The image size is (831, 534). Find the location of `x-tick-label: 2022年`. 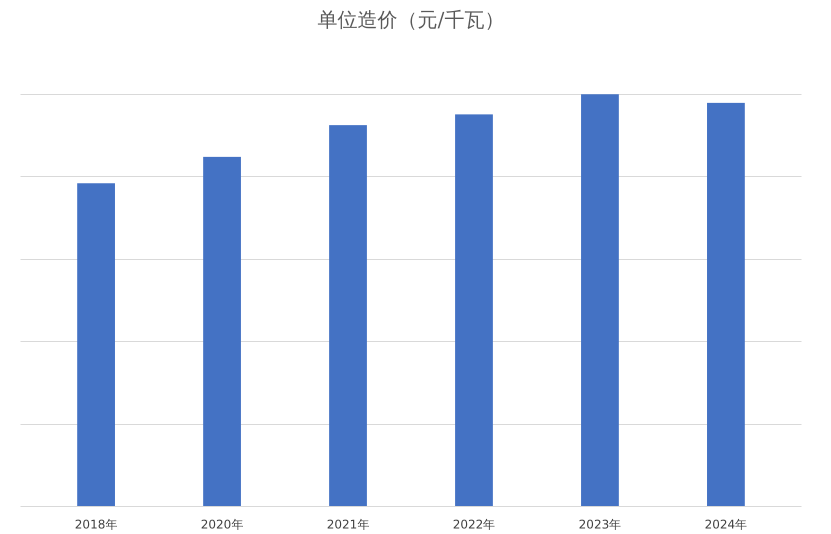

x-tick-label: 2022年 is located at coordinates (474, 525).